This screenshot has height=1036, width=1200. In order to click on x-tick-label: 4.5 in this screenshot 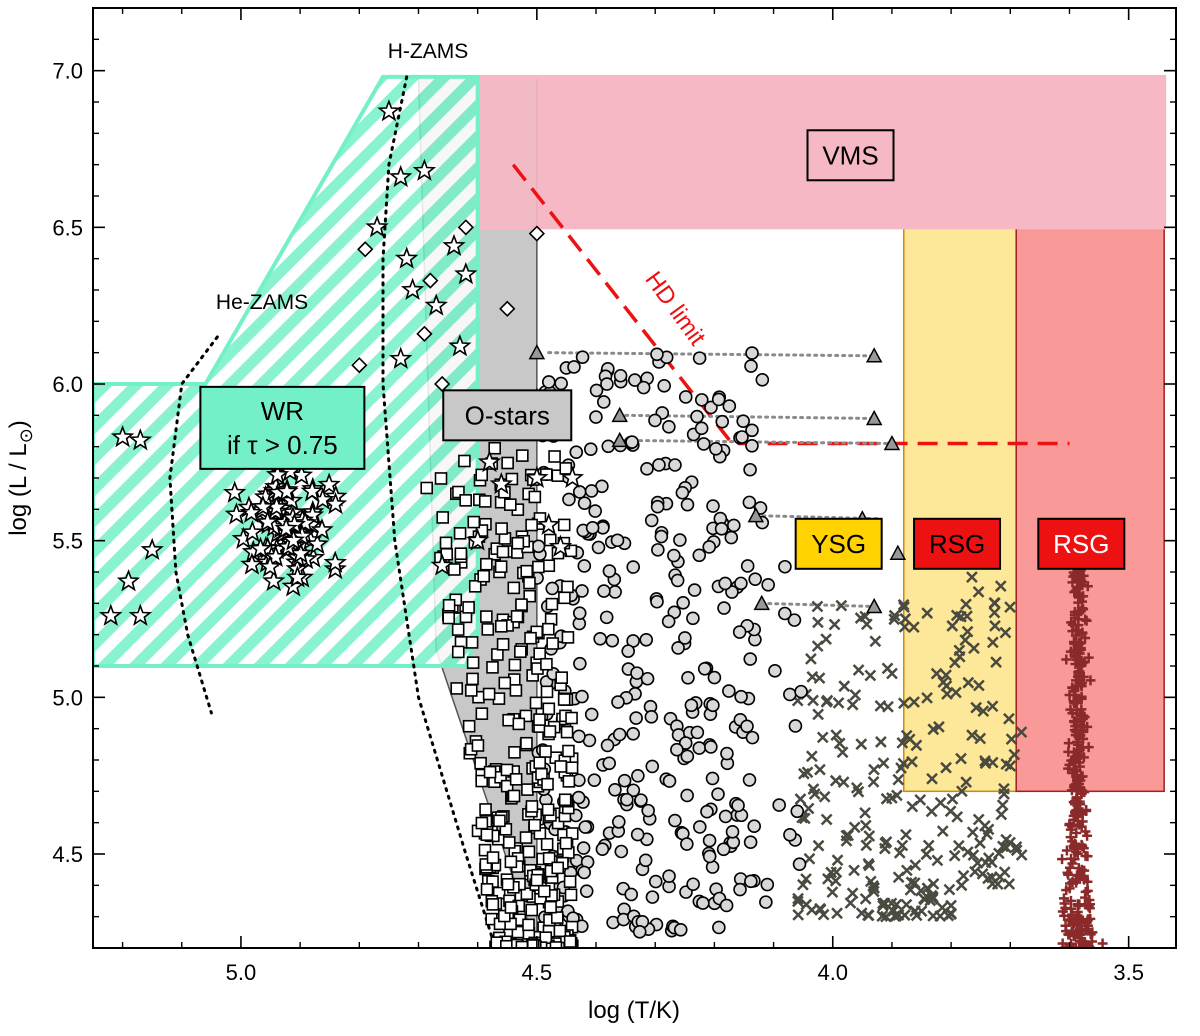, I will do `click(537, 972)`.